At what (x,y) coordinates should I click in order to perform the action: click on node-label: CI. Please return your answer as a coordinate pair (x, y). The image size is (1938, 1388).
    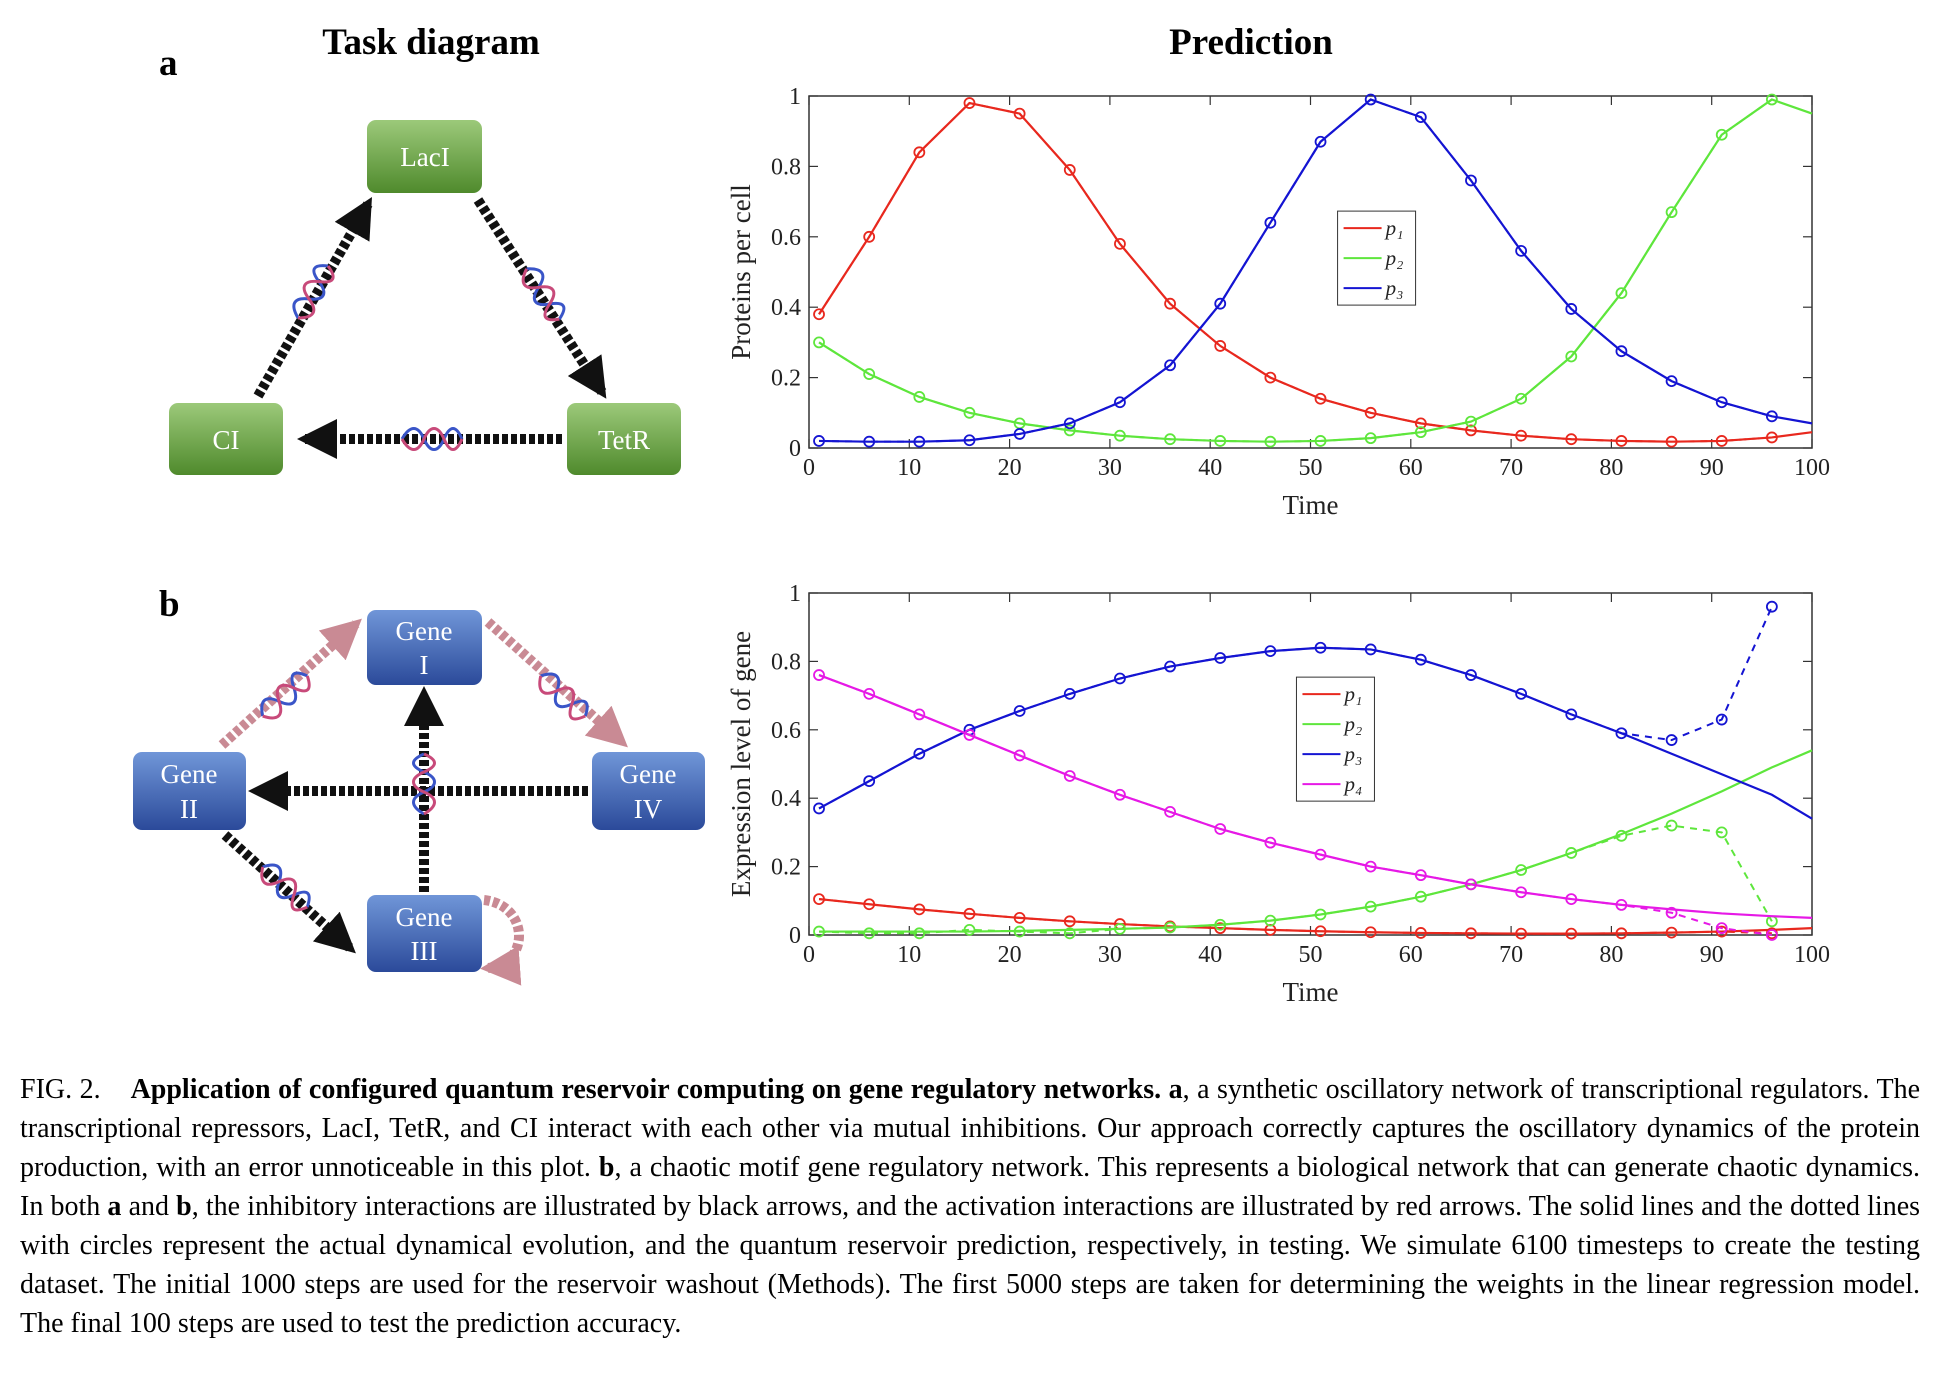
    Looking at the image, I should click on (226, 440).